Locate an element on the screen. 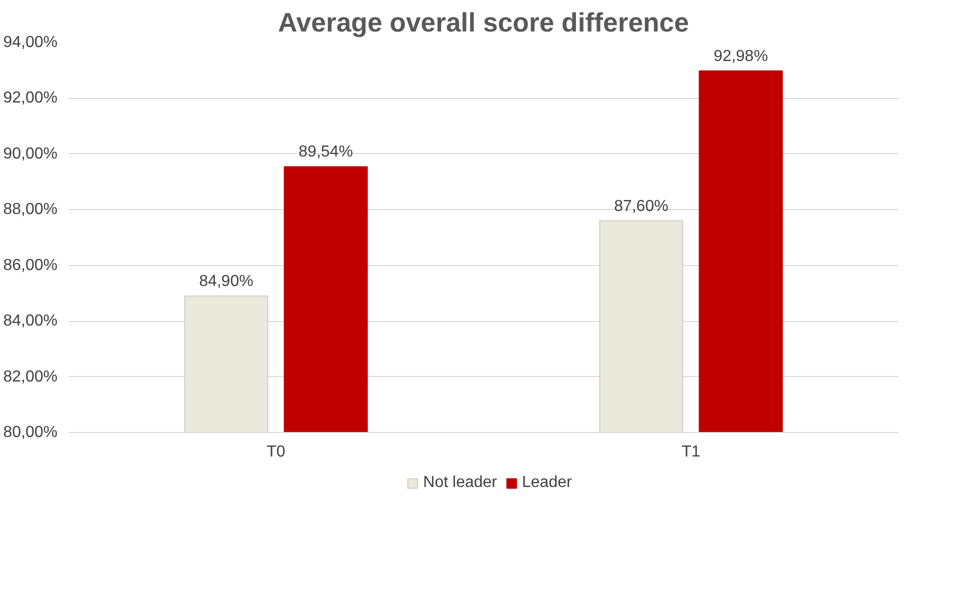  legend-label: Leader is located at coordinates (547, 483).